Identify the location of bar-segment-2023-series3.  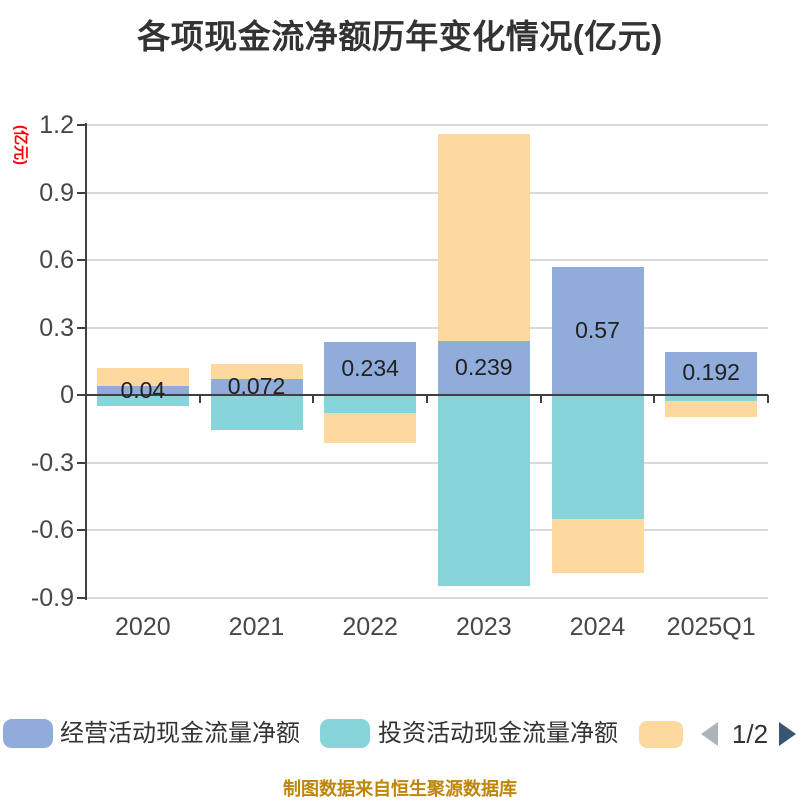
(483, 238).